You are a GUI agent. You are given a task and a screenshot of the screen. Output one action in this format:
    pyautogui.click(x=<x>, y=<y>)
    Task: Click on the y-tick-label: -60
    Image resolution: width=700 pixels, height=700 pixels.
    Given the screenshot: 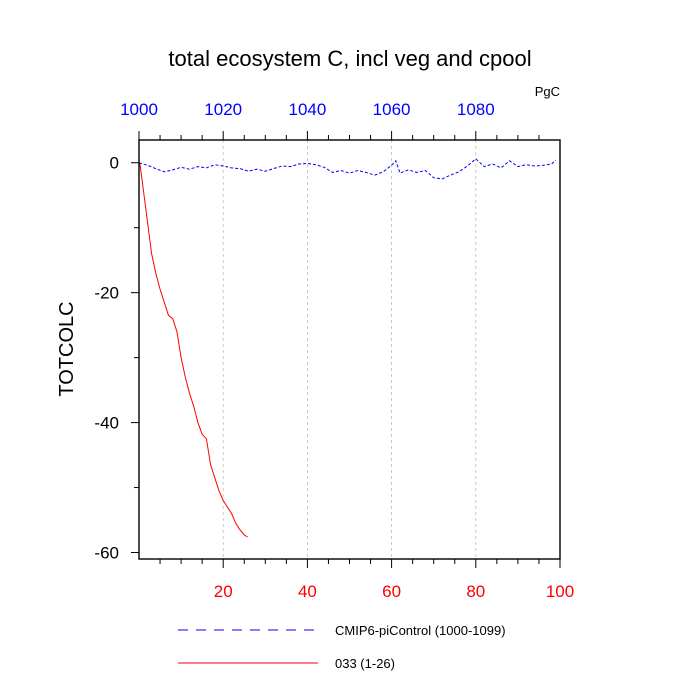 What is the action you would take?
    pyautogui.click(x=106, y=553)
    